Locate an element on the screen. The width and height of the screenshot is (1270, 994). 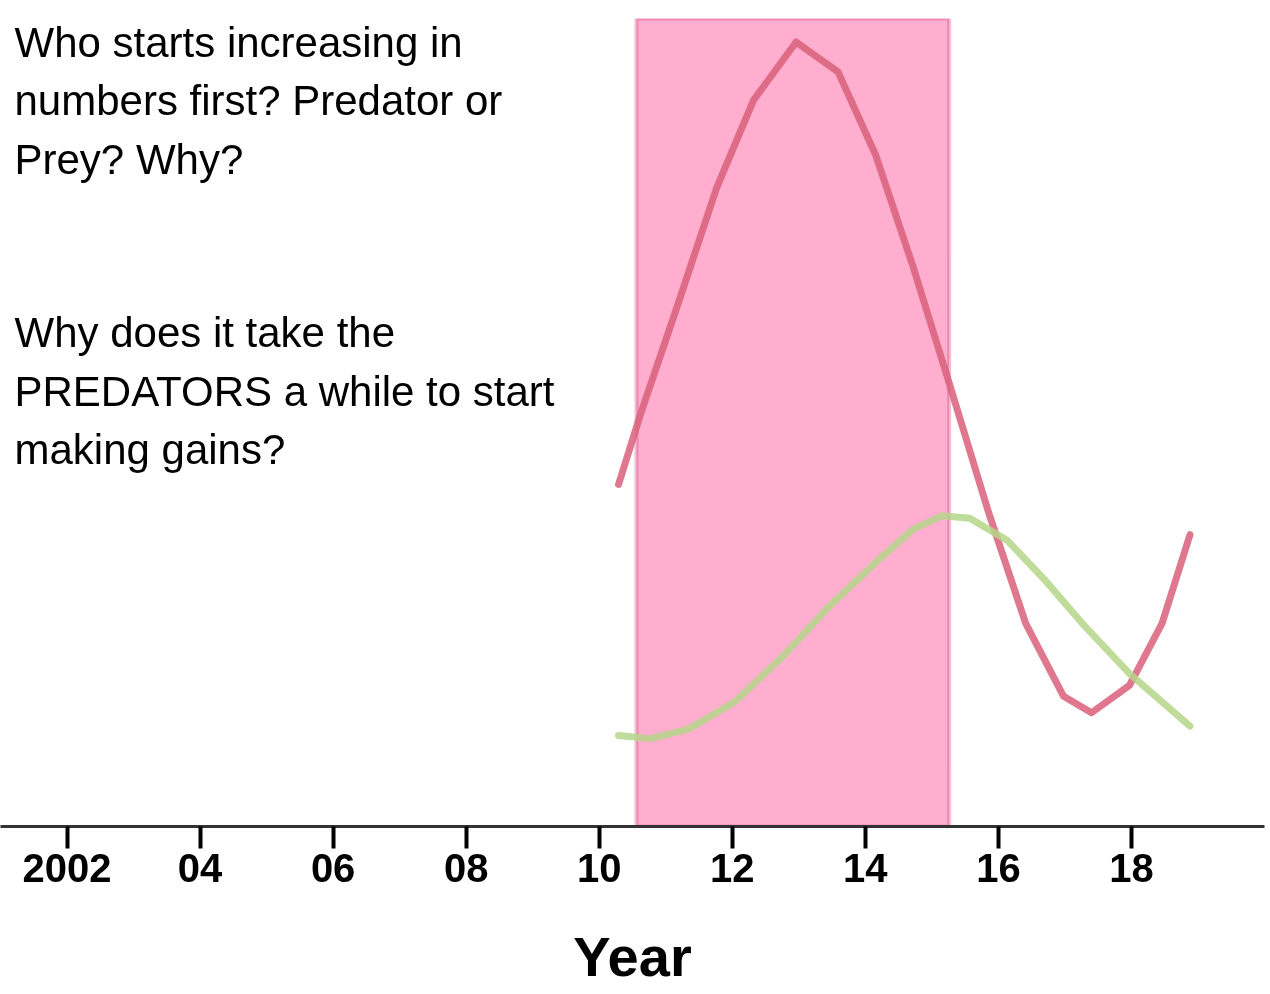
x-tick-label: 16 is located at coordinates (998, 867).